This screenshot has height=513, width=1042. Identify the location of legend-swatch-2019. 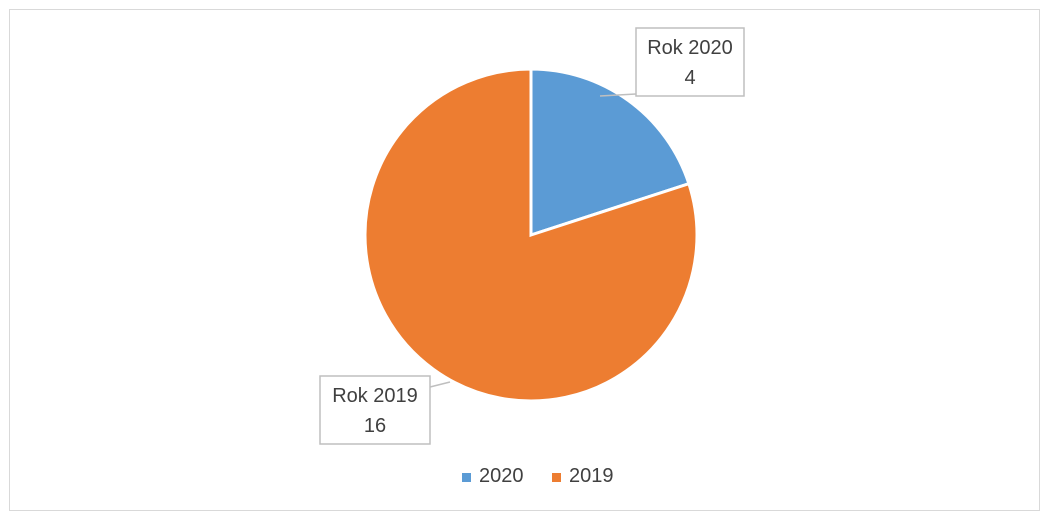
(556, 477).